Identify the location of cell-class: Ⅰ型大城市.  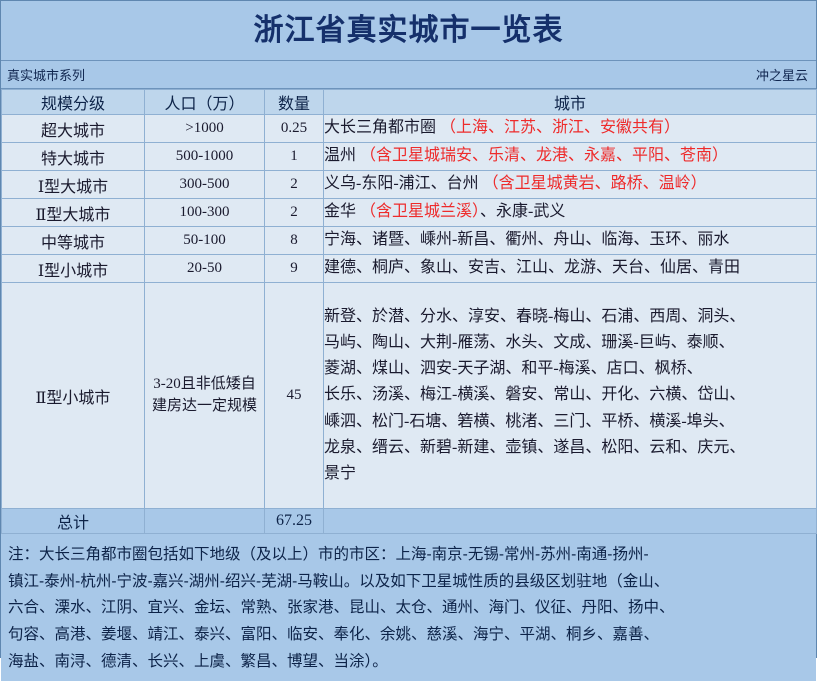
(73, 184).